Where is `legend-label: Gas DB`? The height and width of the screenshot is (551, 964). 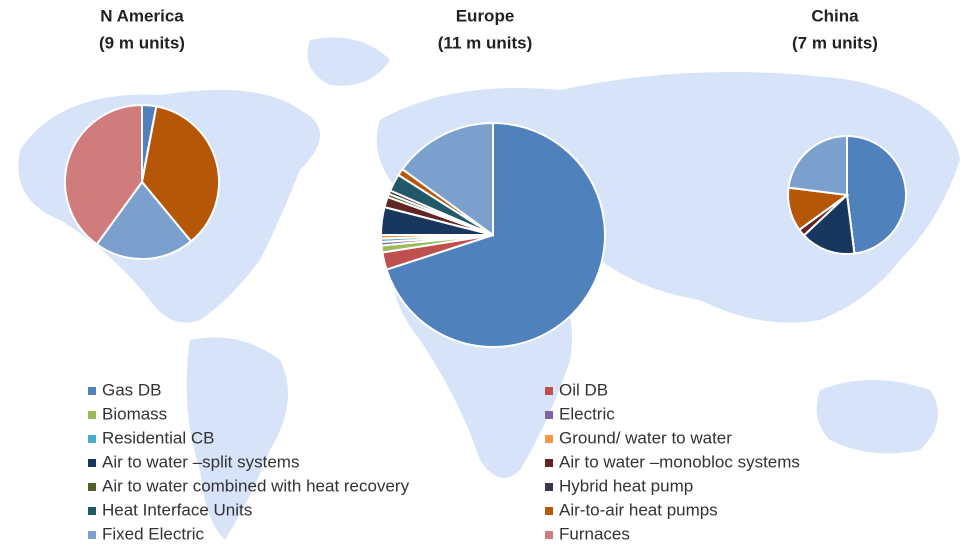
legend-label: Gas DB is located at coordinates (132, 389).